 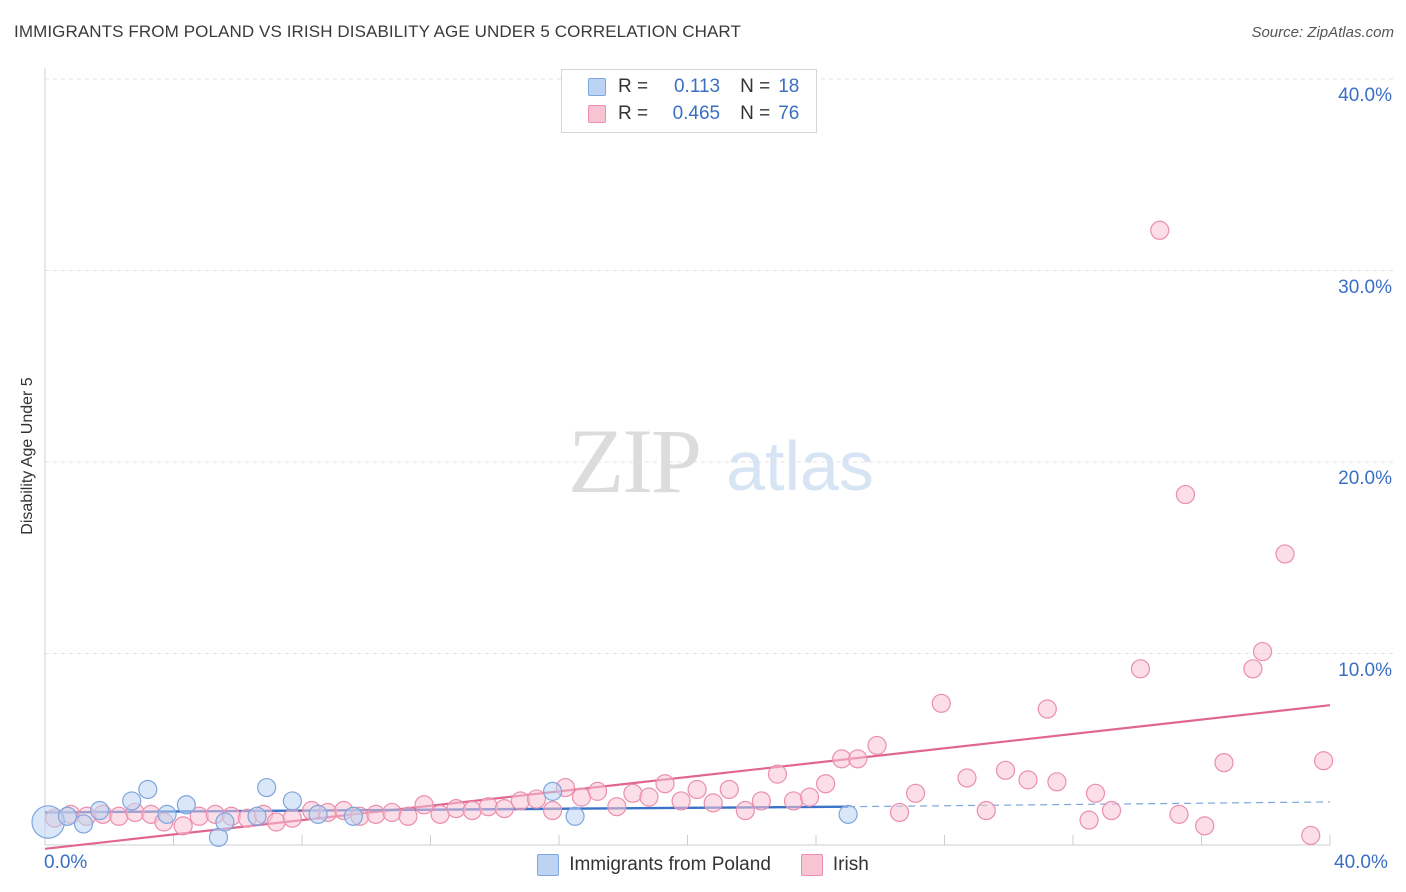 What do you see at coordinates (66, 862) in the screenshot?
I see `x-tick-label-min: 0.0%` at bounding box center [66, 862].